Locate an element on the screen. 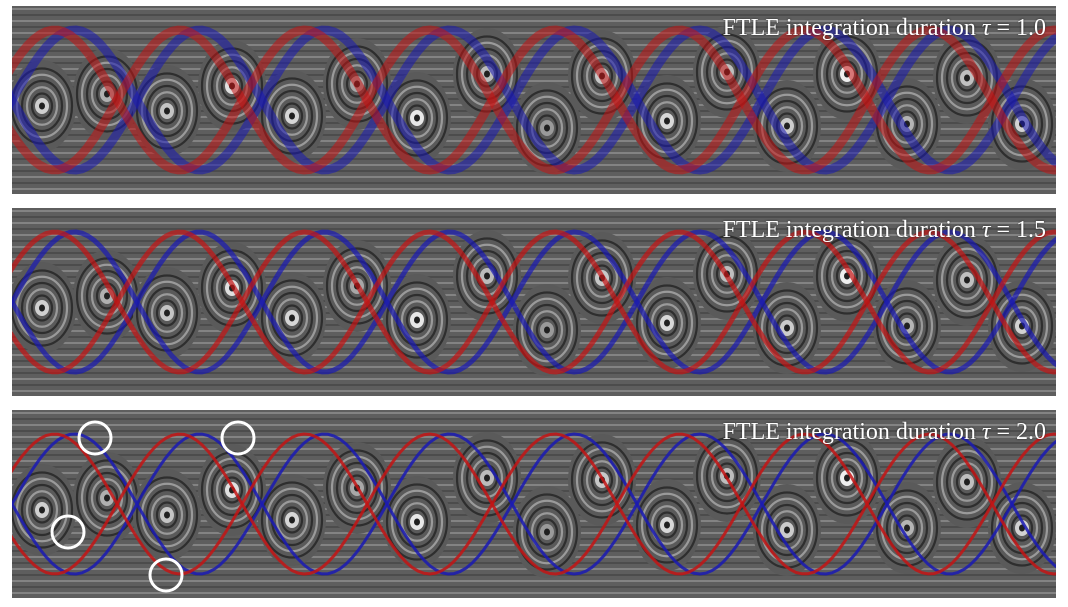  panel-caption: FTLE integration duration τ = 2.0 is located at coordinates (884, 432).